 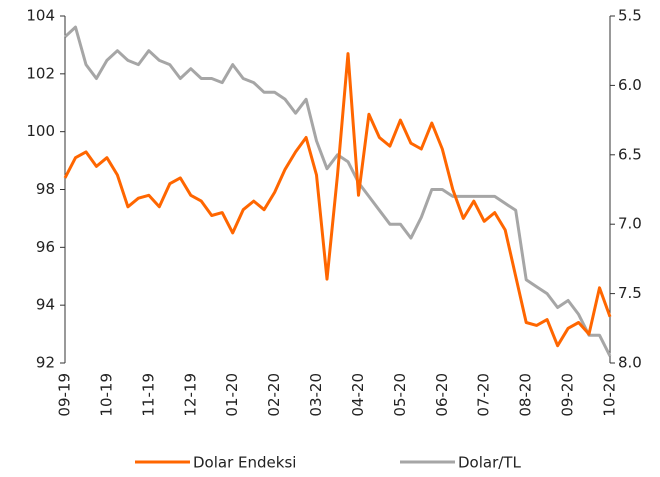 What do you see at coordinates (568, 395) in the screenshot?
I see `x-tick-label: 09-20` at bounding box center [568, 395].